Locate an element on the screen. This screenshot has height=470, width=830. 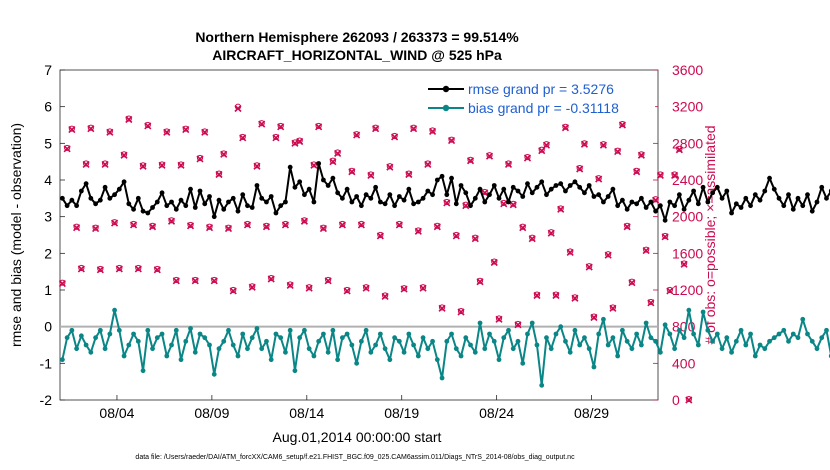
left-tick-label: 0 is located at coordinates (48, 327).